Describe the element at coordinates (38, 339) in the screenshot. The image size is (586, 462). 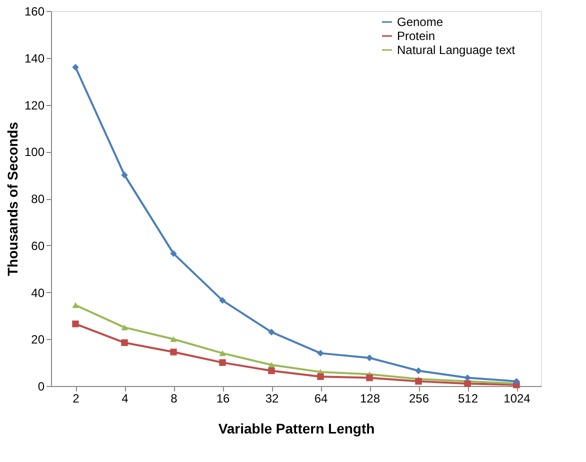
I see `y-tick-label: 20` at that location.